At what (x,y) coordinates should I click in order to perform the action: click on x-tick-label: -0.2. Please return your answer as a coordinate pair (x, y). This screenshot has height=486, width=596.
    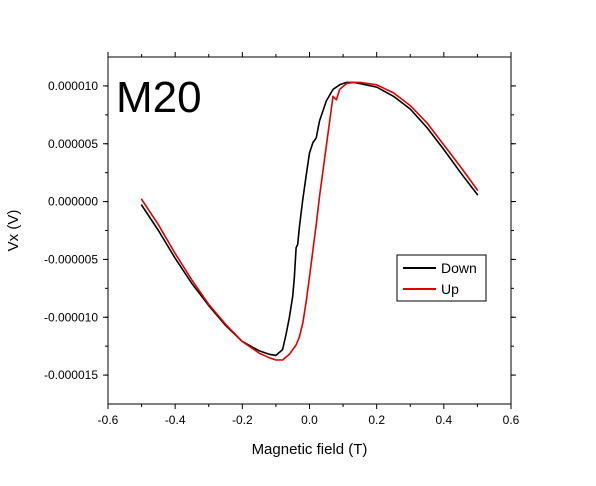
    Looking at the image, I should click on (242, 420).